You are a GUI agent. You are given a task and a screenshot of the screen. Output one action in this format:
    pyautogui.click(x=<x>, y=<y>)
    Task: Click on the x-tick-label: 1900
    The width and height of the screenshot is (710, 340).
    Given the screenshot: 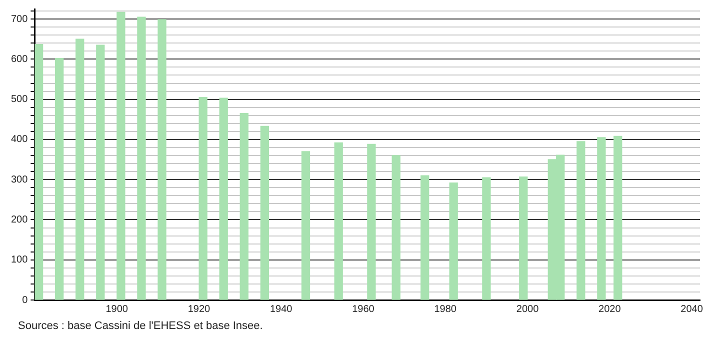 What is the action you would take?
    pyautogui.click(x=117, y=309)
    